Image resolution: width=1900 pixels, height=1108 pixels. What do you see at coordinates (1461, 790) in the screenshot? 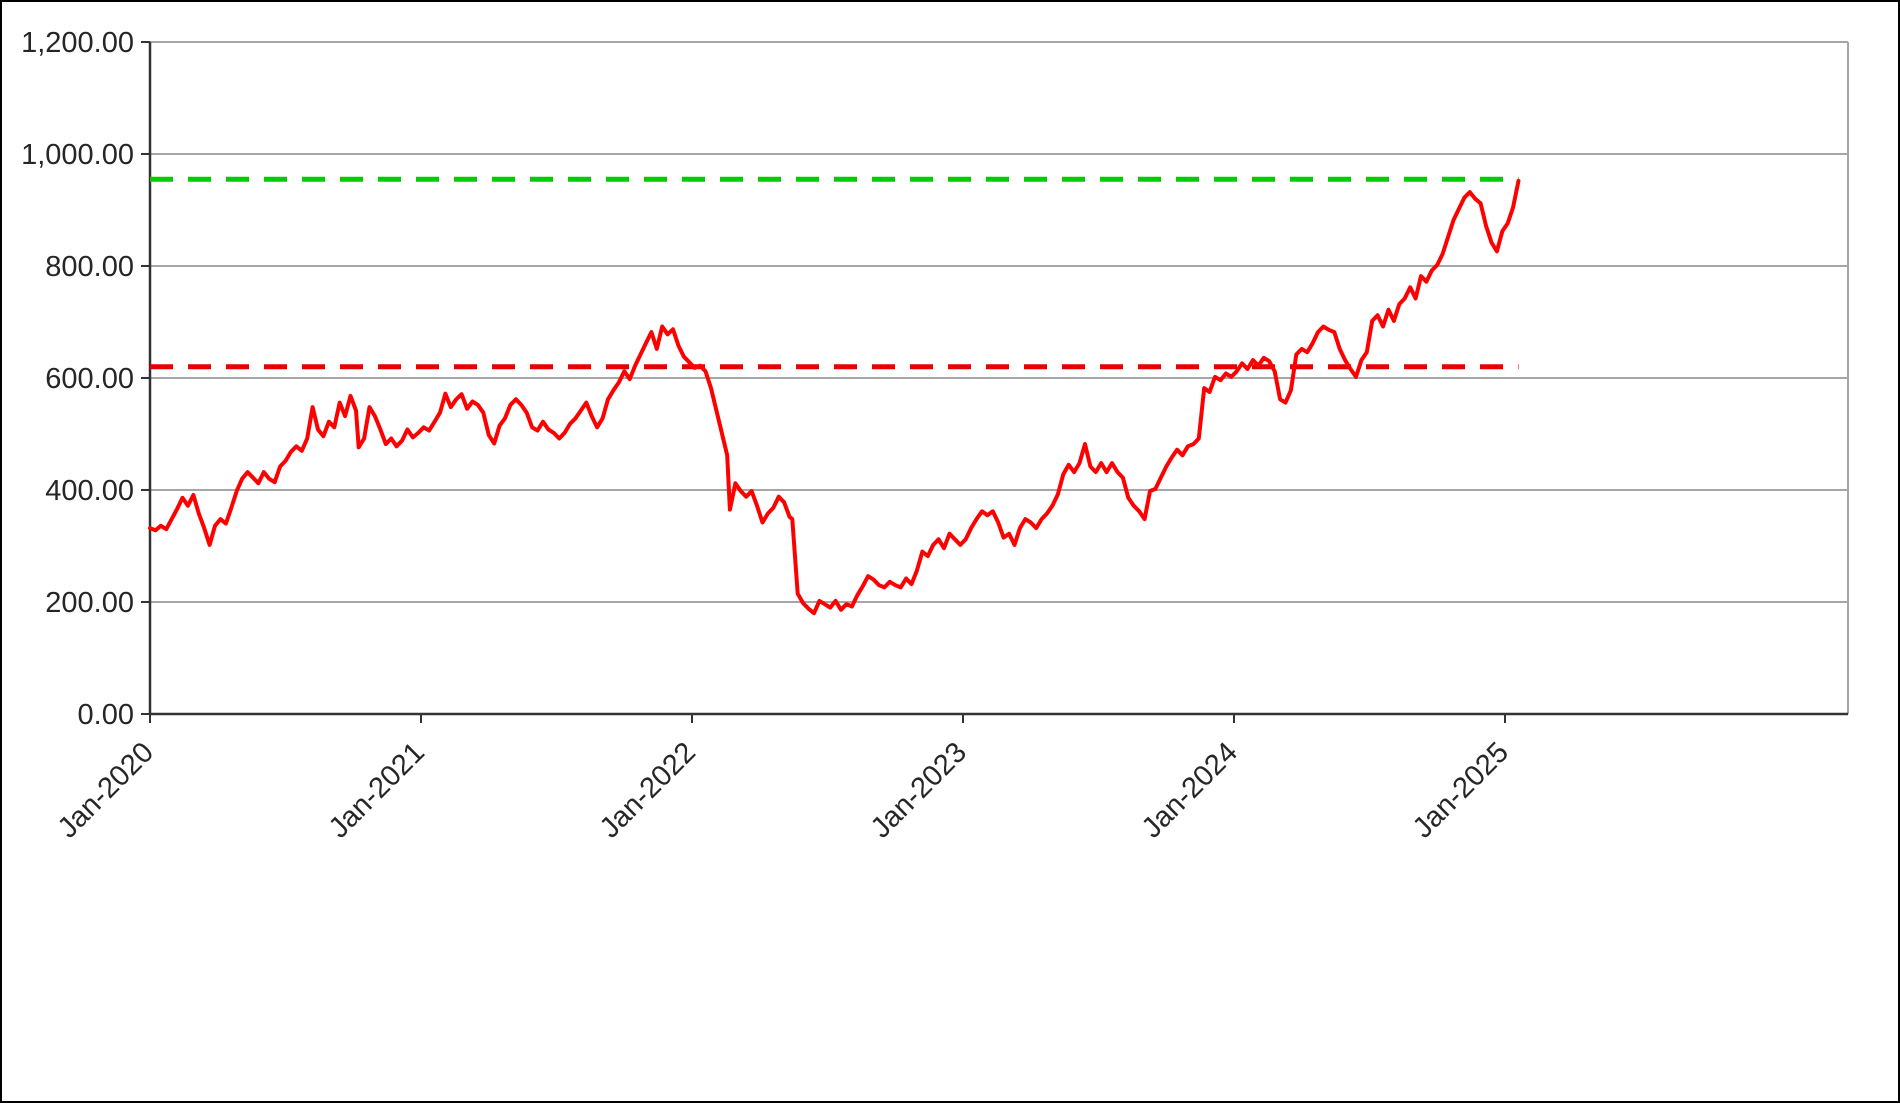
I see `x-axis-tick-label: Jan-2025` at bounding box center [1461, 790].